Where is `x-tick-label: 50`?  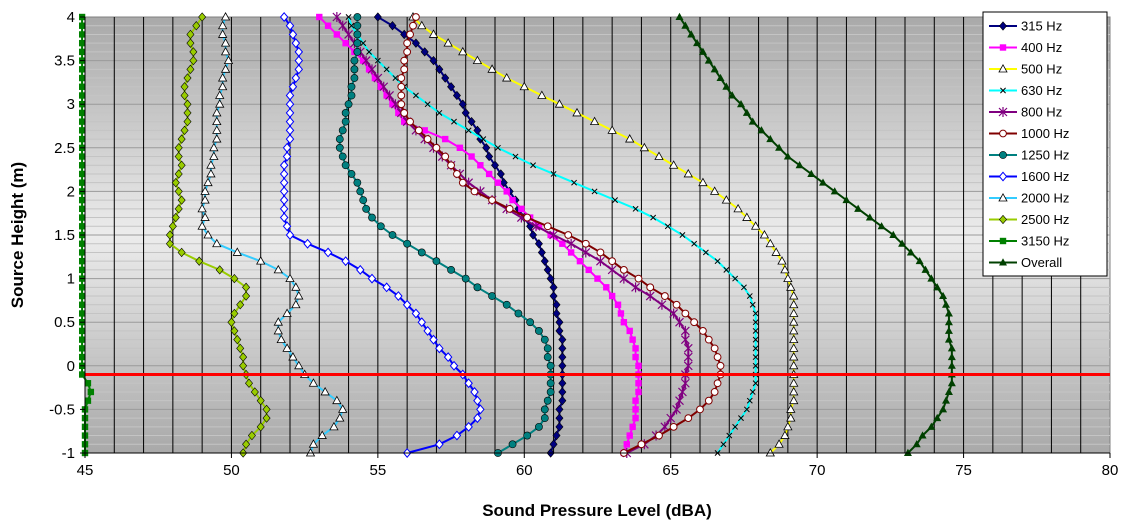
x-tick-label: 50 is located at coordinates (231, 470).